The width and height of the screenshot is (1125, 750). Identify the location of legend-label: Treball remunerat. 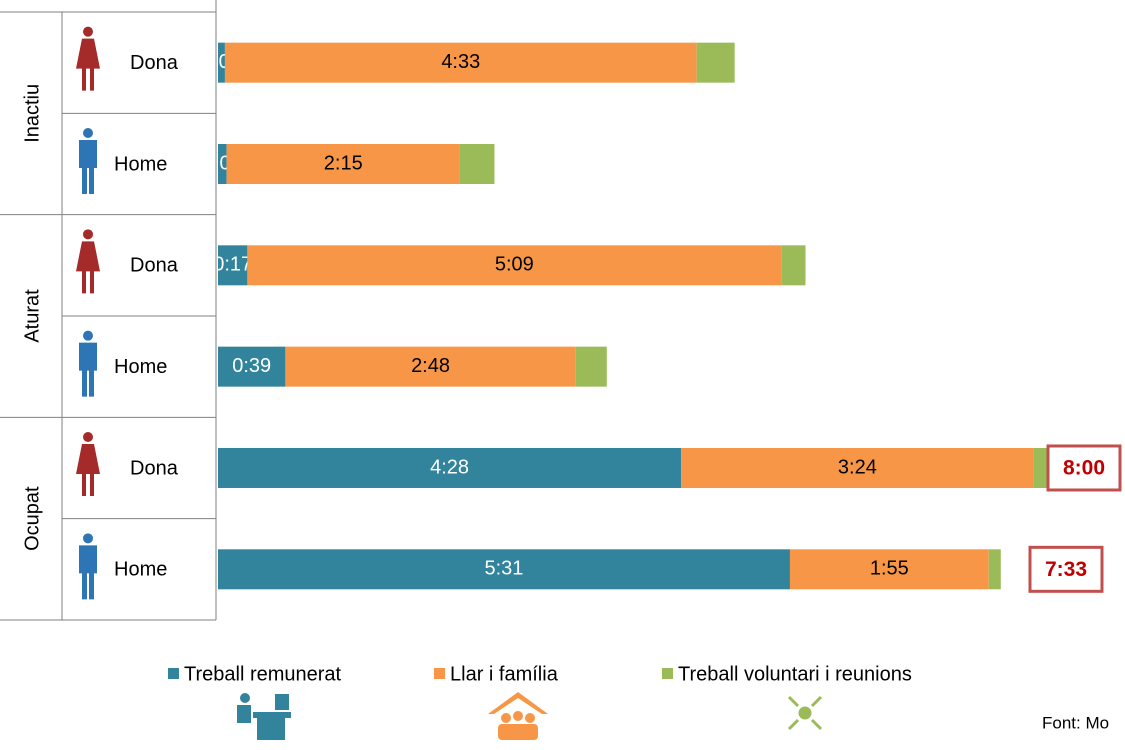
(263, 674).